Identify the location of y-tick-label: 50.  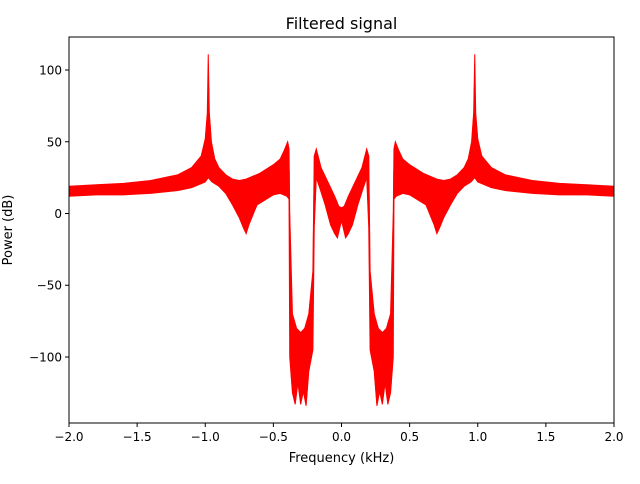
(54, 142).